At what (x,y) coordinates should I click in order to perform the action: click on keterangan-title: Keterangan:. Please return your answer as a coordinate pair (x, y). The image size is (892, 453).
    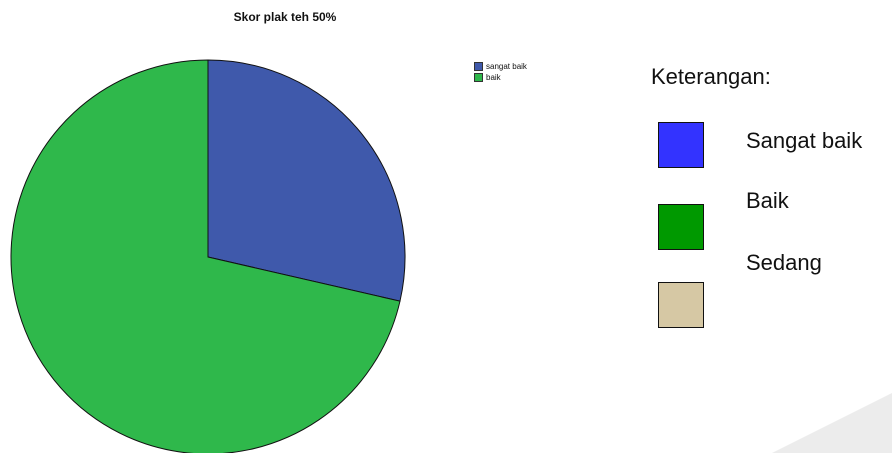
    Looking at the image, I should click on (711, 76).